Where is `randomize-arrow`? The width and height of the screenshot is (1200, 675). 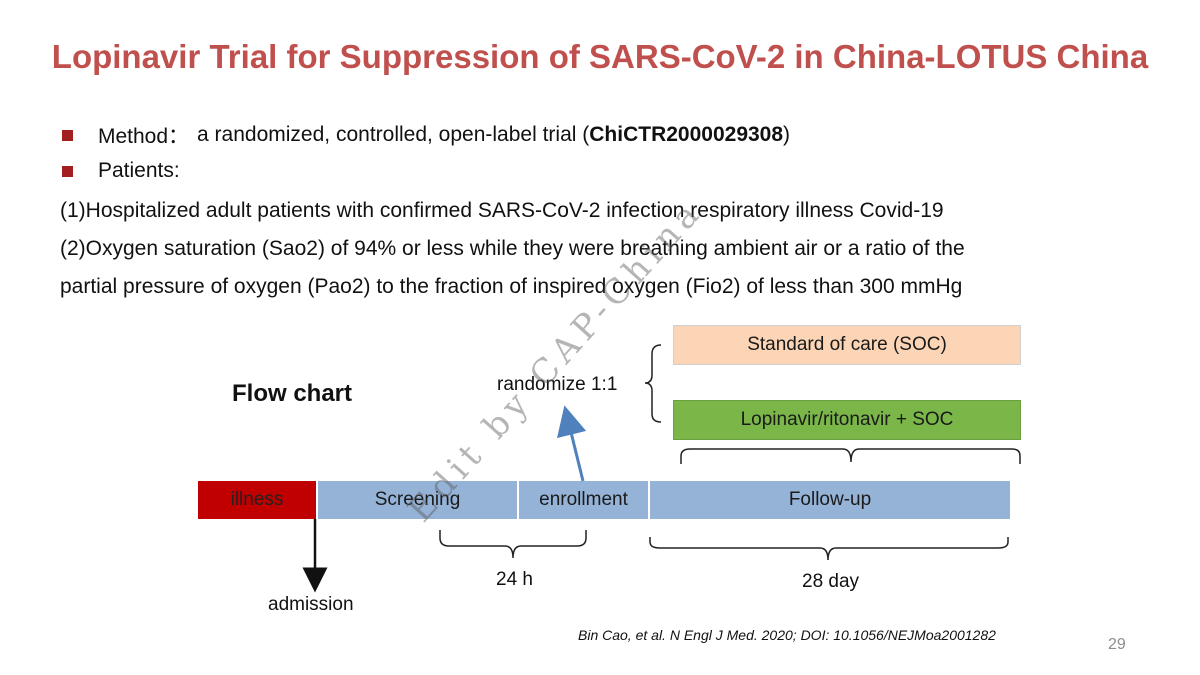 randomize-arrow is located at coordinates (572, 443).